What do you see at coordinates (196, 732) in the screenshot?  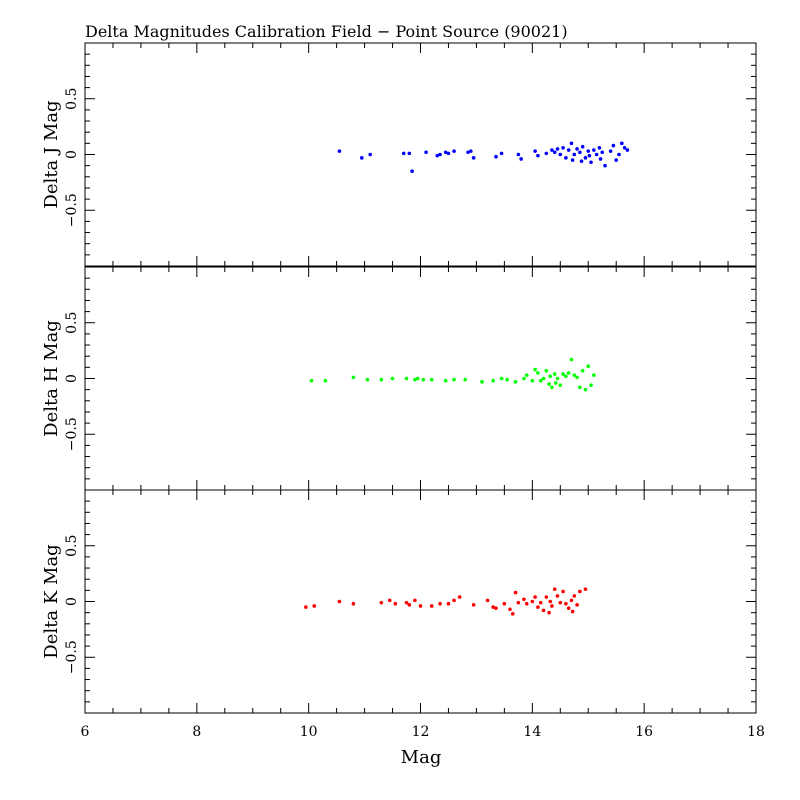 I see `x-tick-label: 8` at bounding box center [196, 732].